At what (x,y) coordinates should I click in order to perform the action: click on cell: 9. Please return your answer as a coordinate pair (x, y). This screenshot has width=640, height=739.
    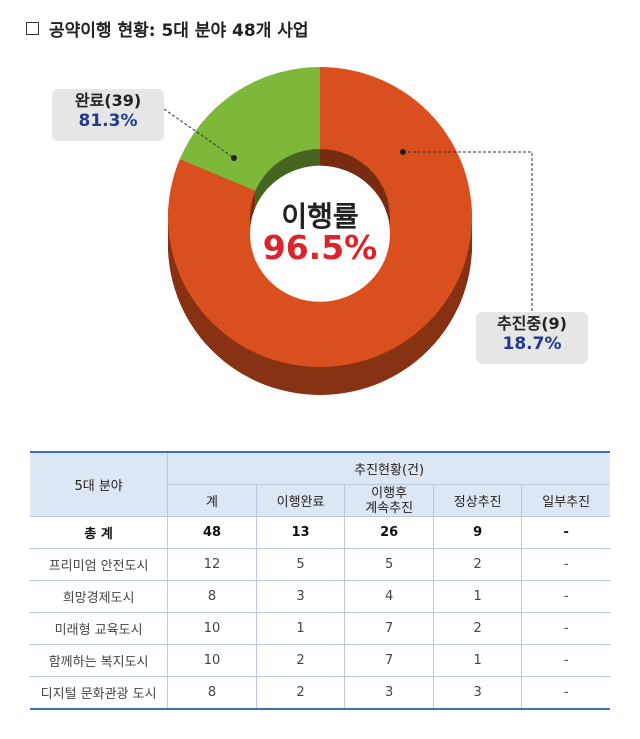
    Looking at the image, I should click on (477, 532).